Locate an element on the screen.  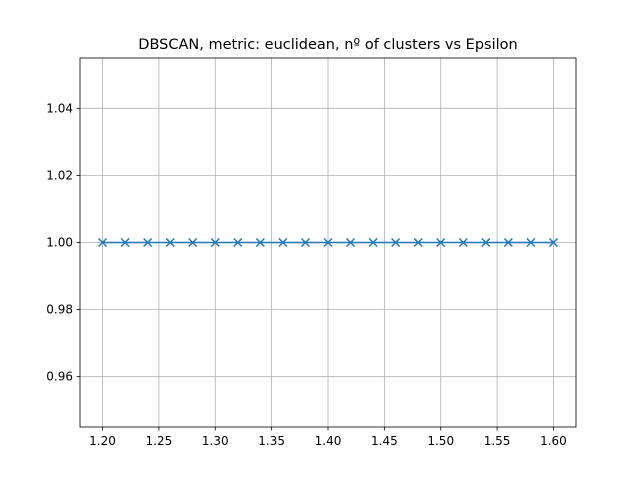
y-tick-label: 1.04 is located at coordinates (59, 108).